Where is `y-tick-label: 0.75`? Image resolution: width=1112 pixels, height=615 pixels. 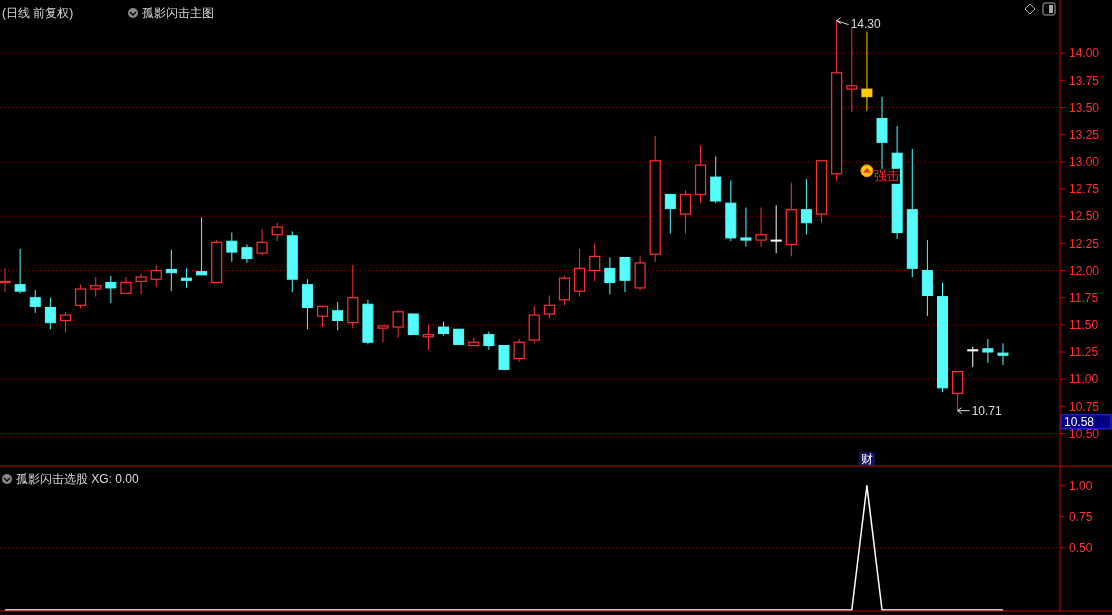
y-tick-label: 0.75 is located at coordinates (1081, 516).